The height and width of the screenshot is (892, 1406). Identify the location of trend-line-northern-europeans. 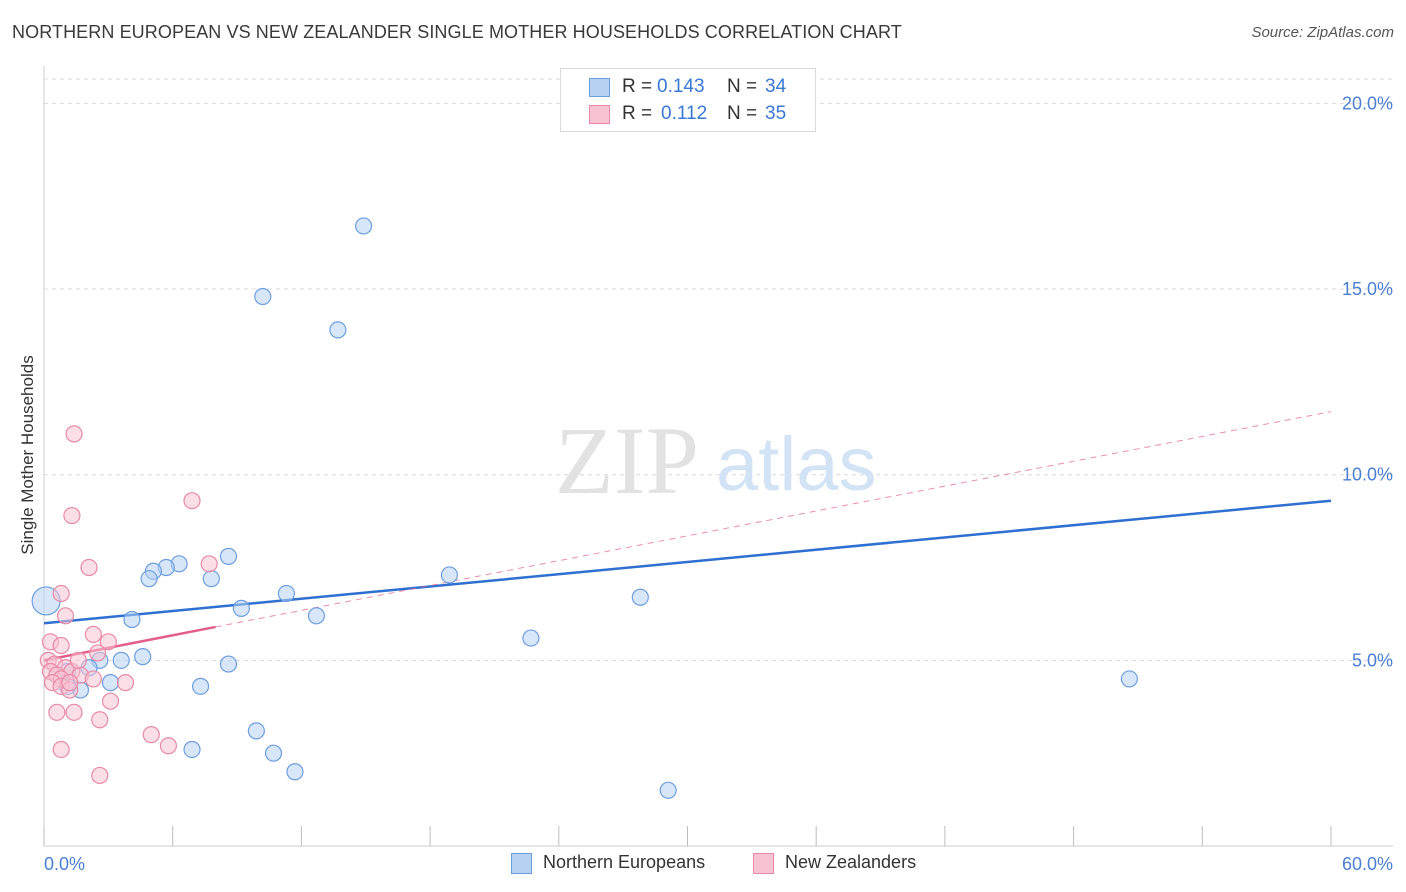
(687, 562).